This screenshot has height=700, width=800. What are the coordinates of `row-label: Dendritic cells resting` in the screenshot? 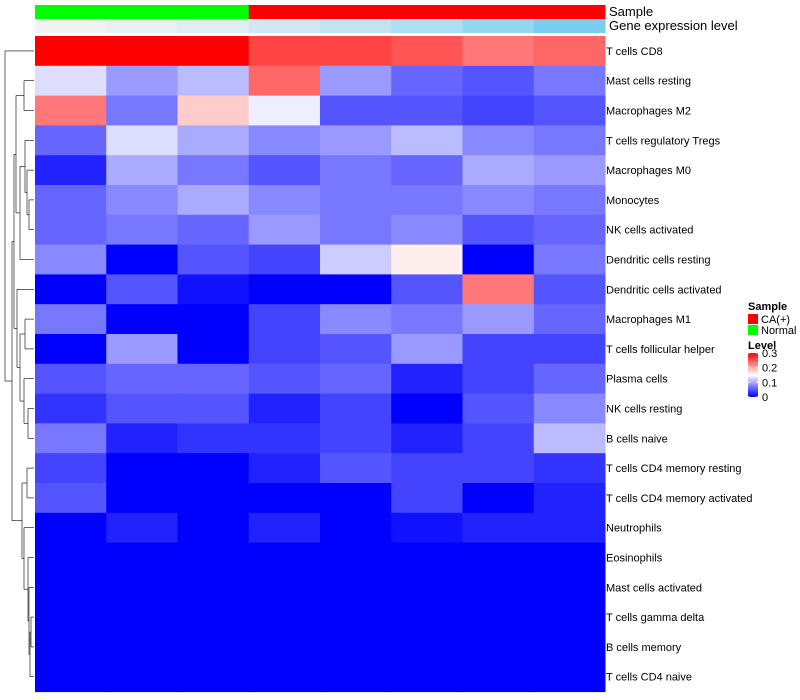 It's located at (658, 261).